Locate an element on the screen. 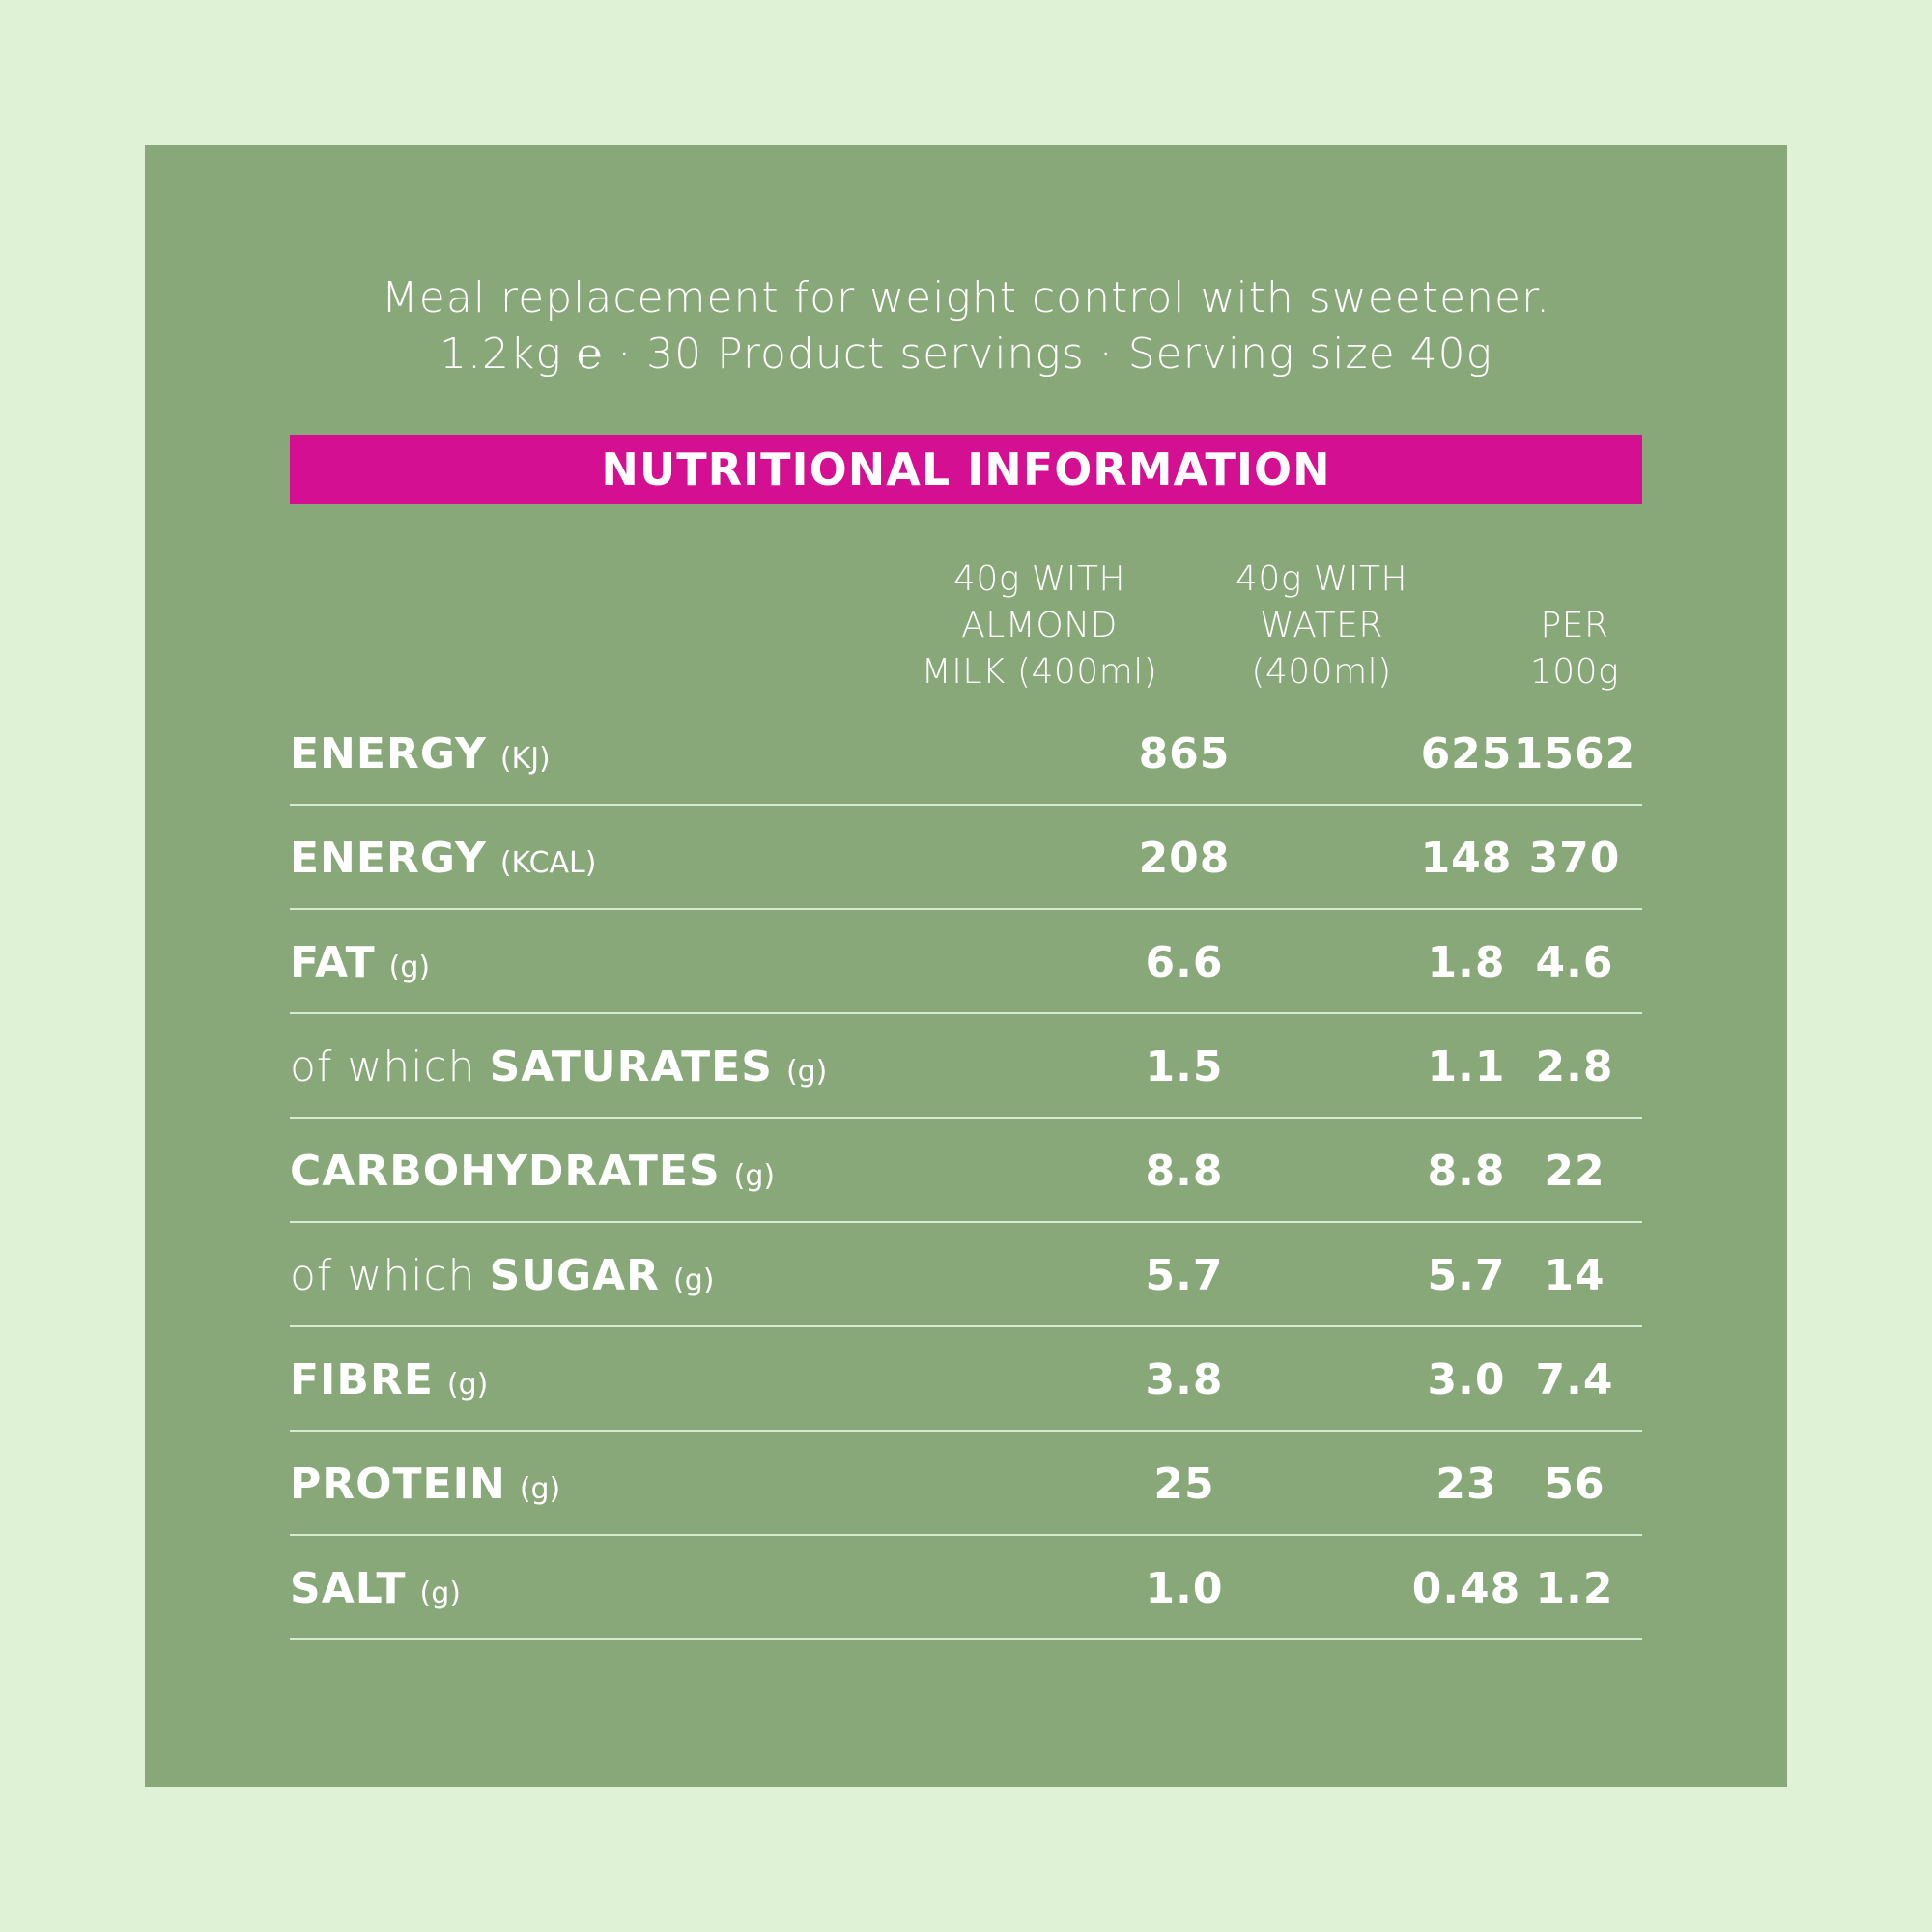  table-row: SALT (g) 1.0 0.48 1.2 is located at coordinates (966, 1588).